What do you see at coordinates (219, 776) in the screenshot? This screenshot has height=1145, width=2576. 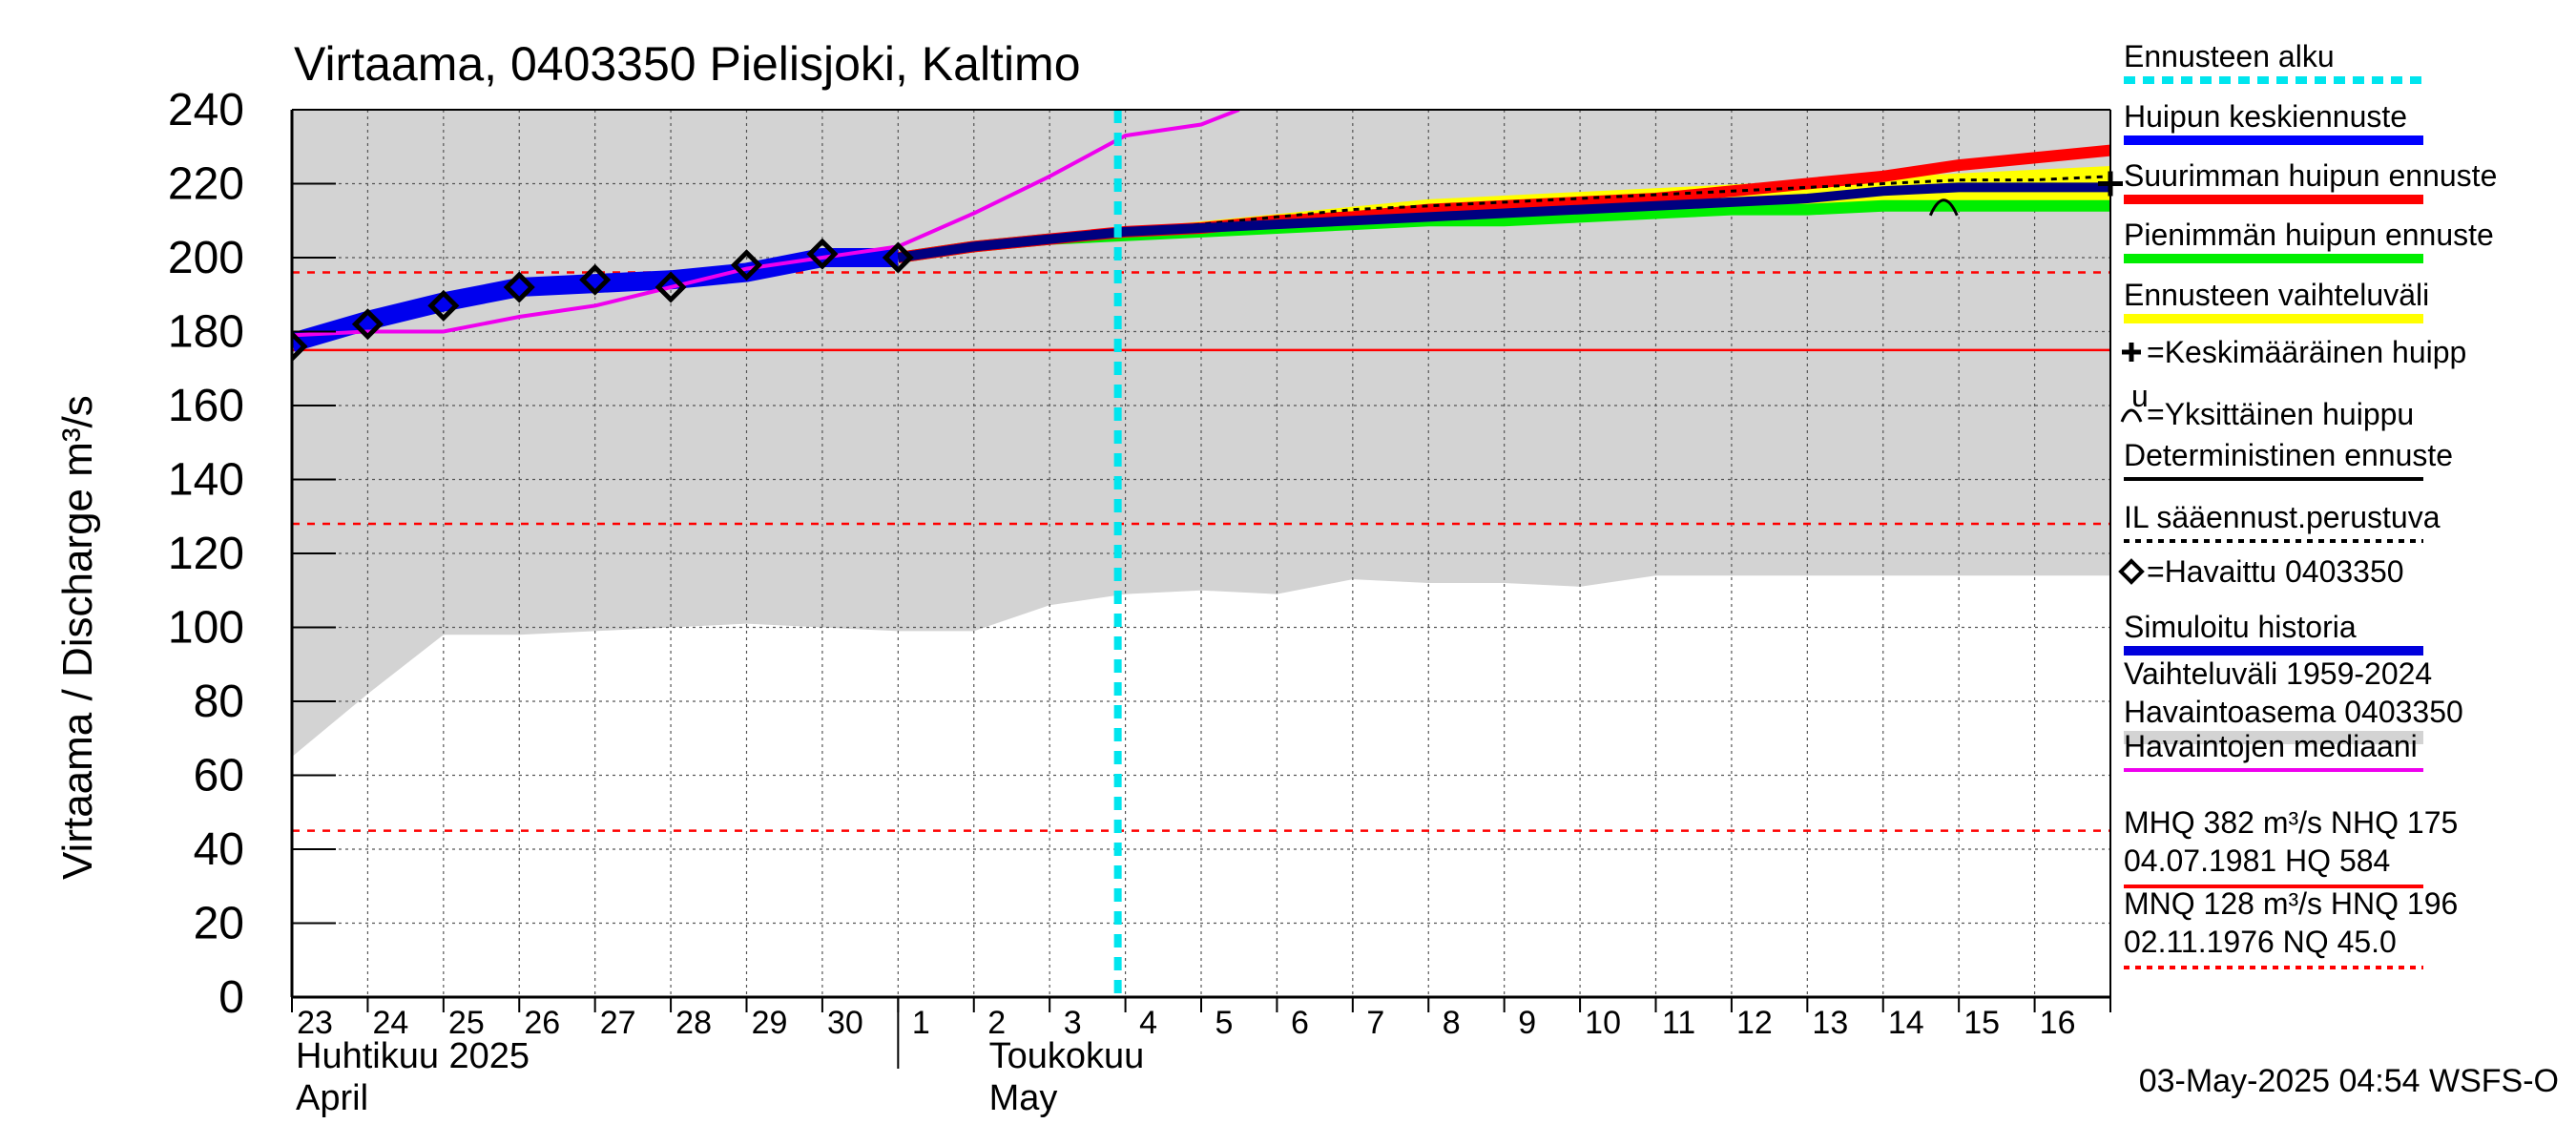 I see `y-tick-label: 60` at bounding box center [219, 776].